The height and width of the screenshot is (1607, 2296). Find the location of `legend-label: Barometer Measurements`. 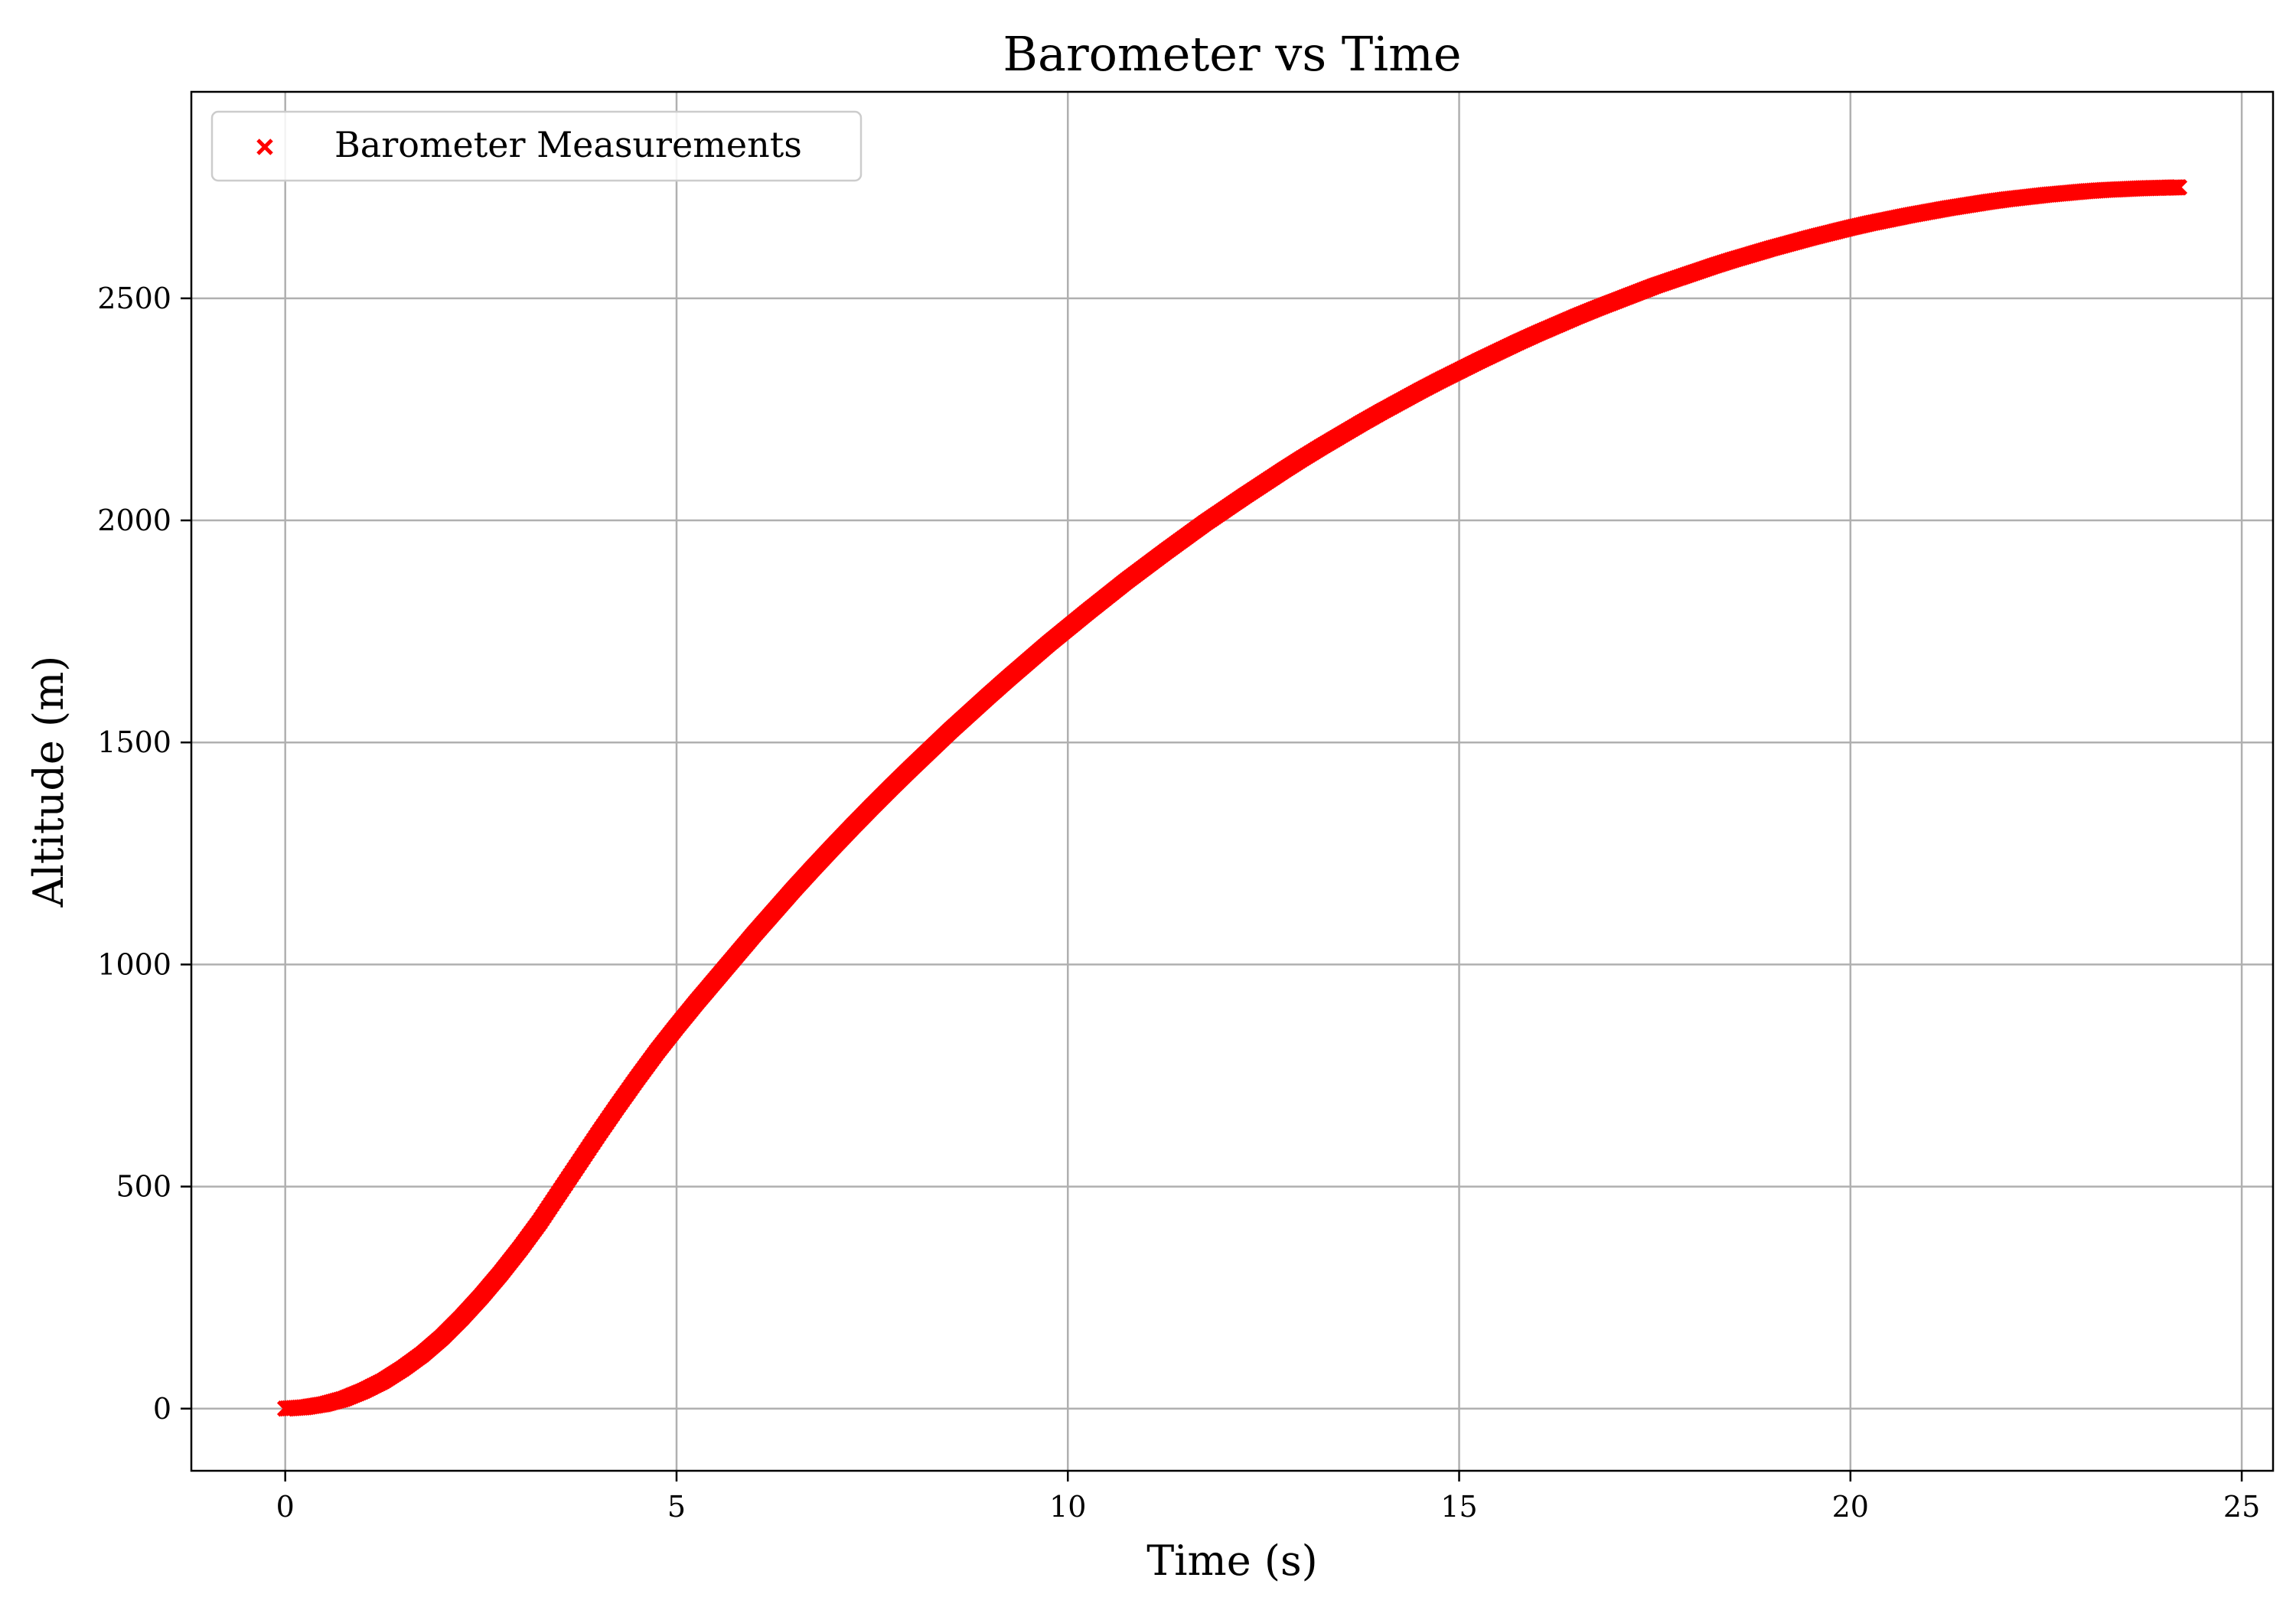

legend-label: Barometer Measurements is located at coordinates (568, 144).